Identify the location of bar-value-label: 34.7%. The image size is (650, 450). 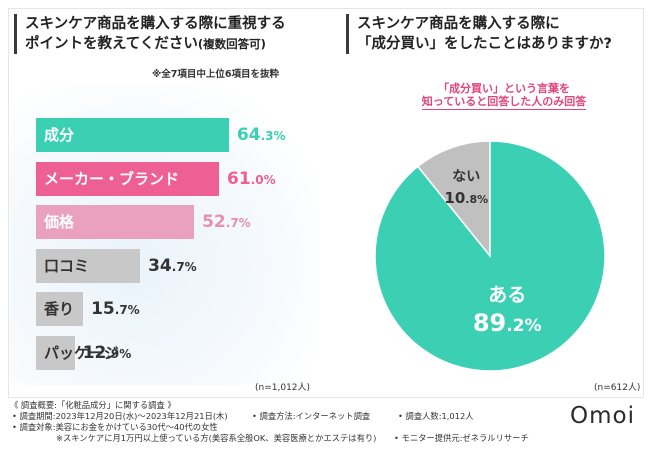
(172, 265).